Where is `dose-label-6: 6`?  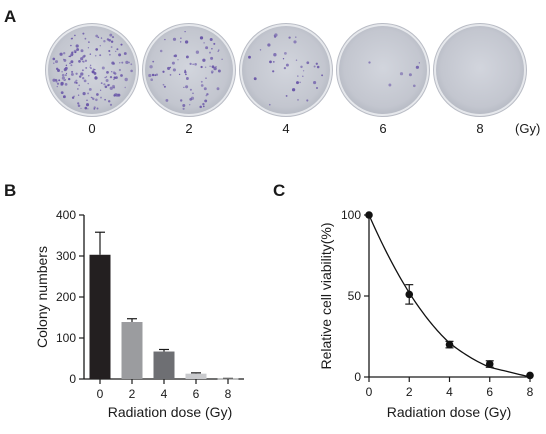 dose-label-6: 6 is located at coordinates (382, 128).